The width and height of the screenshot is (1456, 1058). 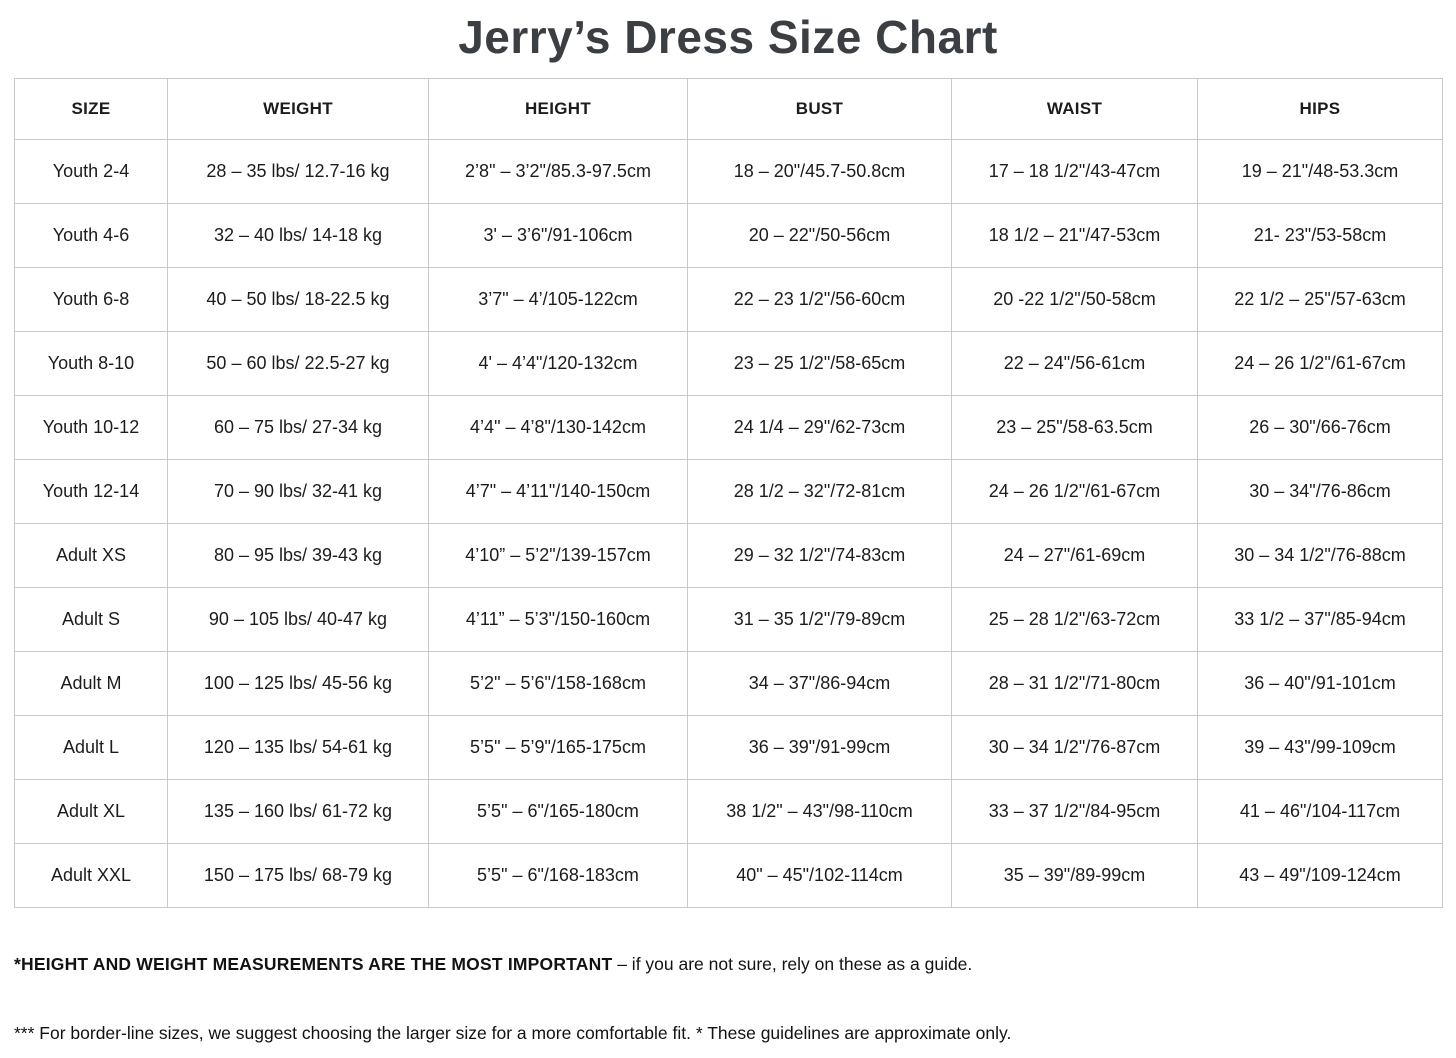 What do you see at coordinates (91, 363) in the screenshot?
I see `size-cell: Youth 8-10` at bounding box center [91, 363].